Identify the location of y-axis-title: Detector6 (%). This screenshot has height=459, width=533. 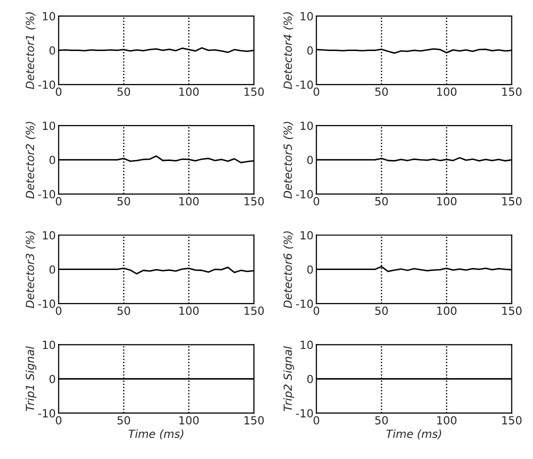
(288, 269).